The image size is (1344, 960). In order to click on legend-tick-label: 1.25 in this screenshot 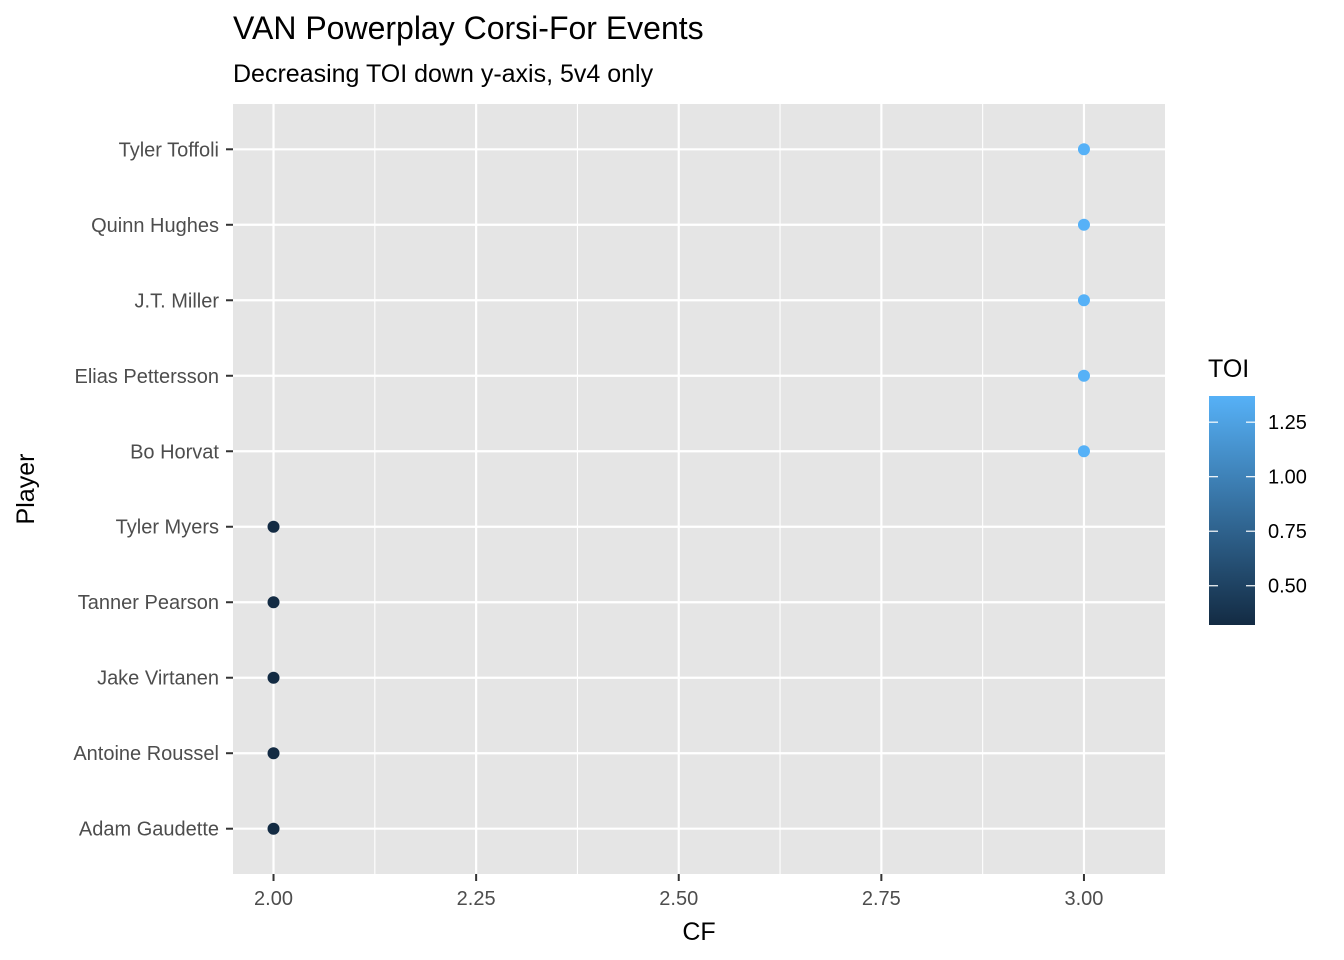, I will do `click(1287, 423)`.